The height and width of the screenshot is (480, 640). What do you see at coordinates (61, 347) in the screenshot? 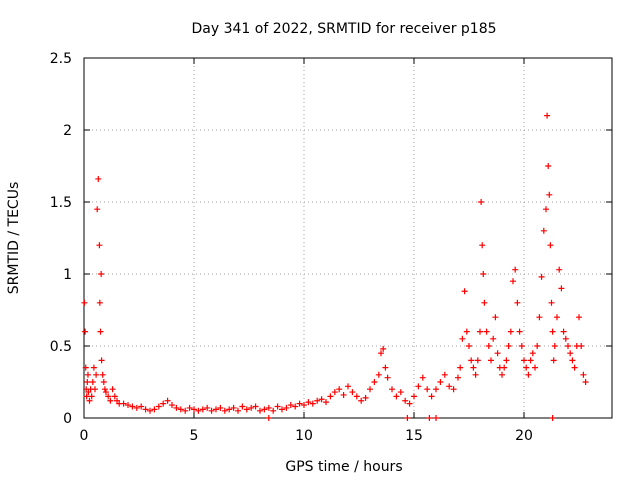
I see `y-tick-label: 0.5` at bounding box center [61, 347].